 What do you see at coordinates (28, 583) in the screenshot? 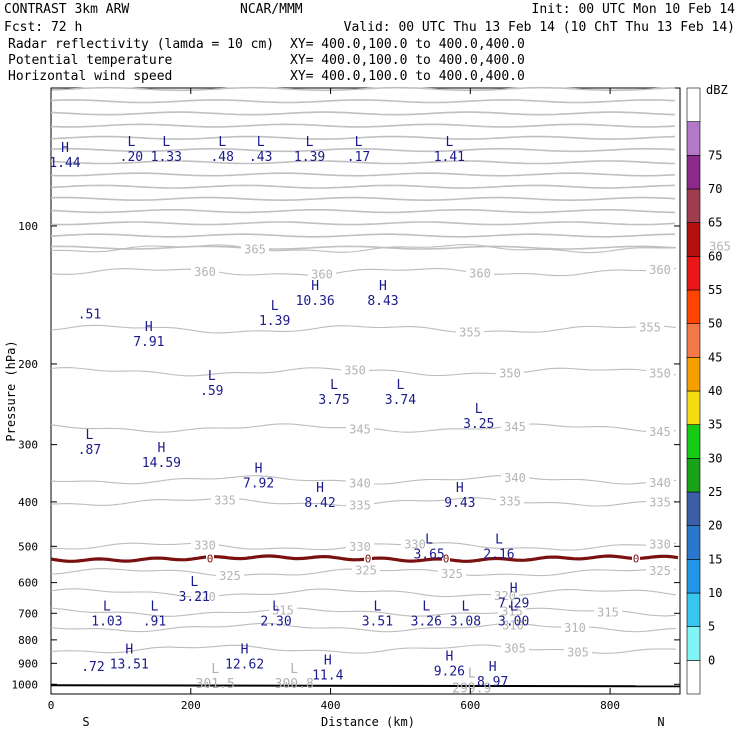
I see `y-tick-label-600: 600` at bounding box center [28, 583].